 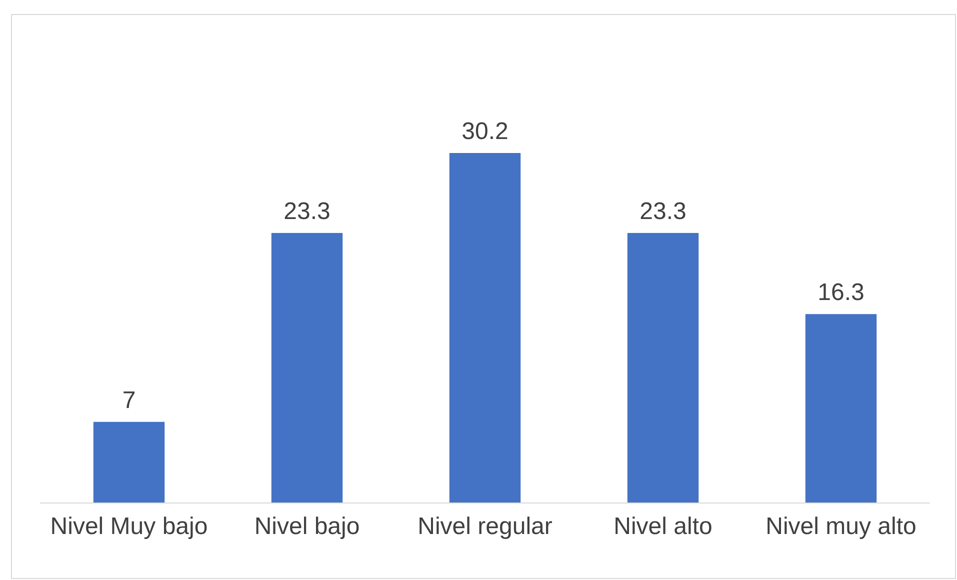 What do you see at coordinates (841, 526) in the screenshot?
I see `x-tick-label: Nivel muy alto` at bounding box center [841, 526].